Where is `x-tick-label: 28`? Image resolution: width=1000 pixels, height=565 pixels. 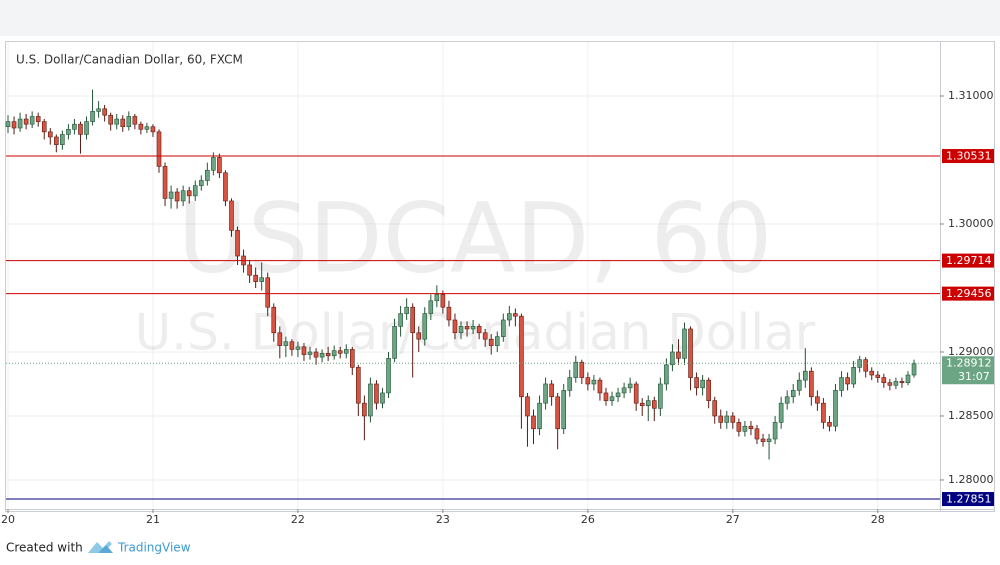
x-tick-label: 28 is located at coordinates (878, 519).